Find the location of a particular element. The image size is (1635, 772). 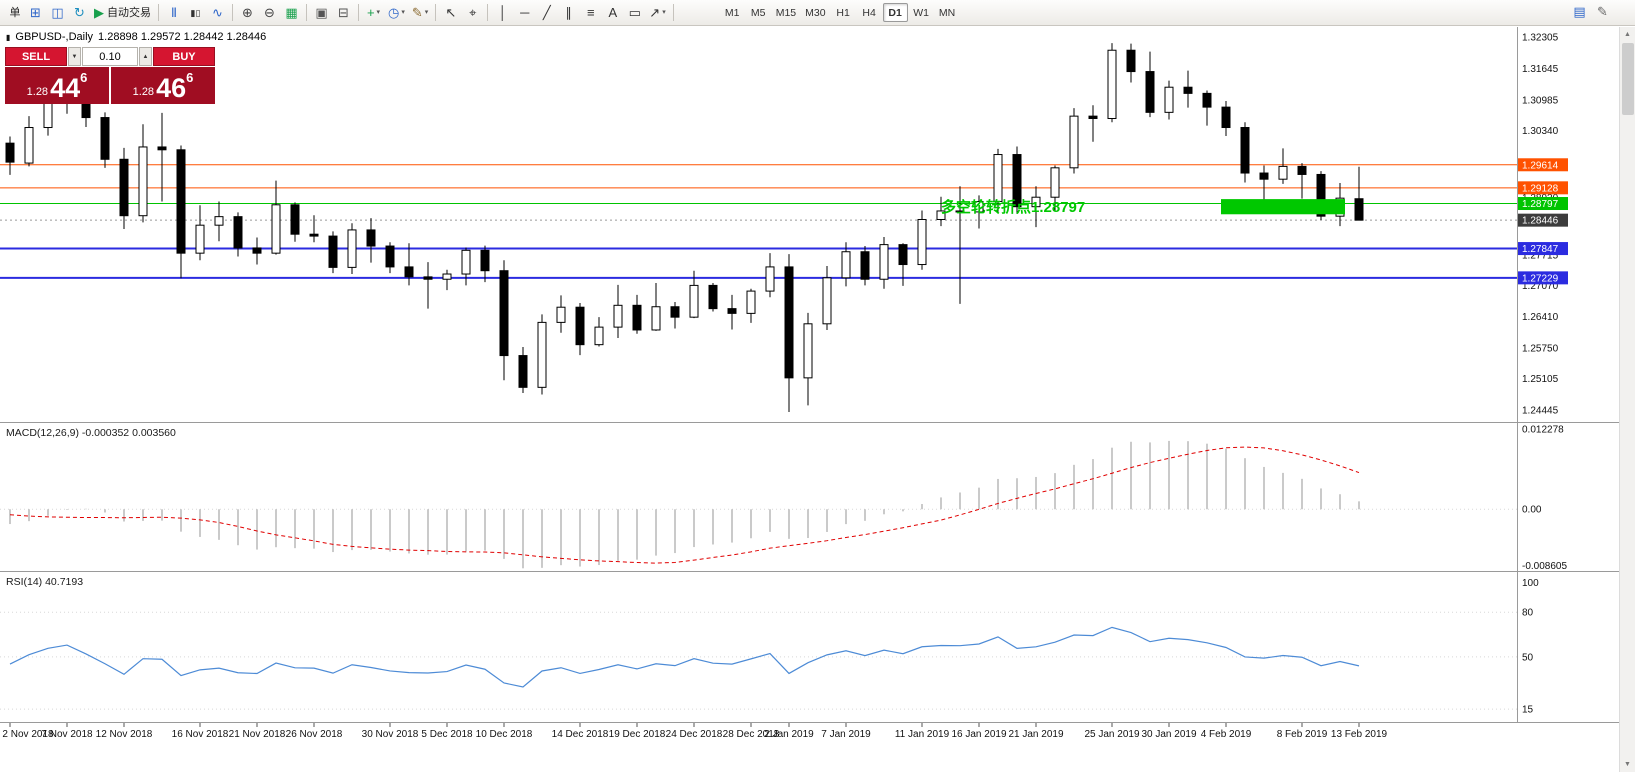

timeframe-m15: M15 is located at coordinates (786, 12).